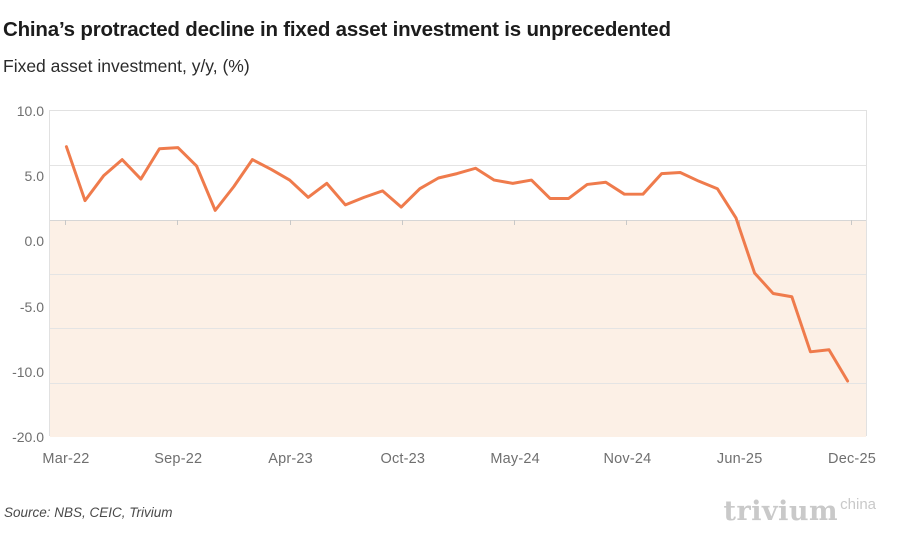 This screenshot has width=903, height=550. I want to click on y-axis-label: 10.0, so click(30, 111).